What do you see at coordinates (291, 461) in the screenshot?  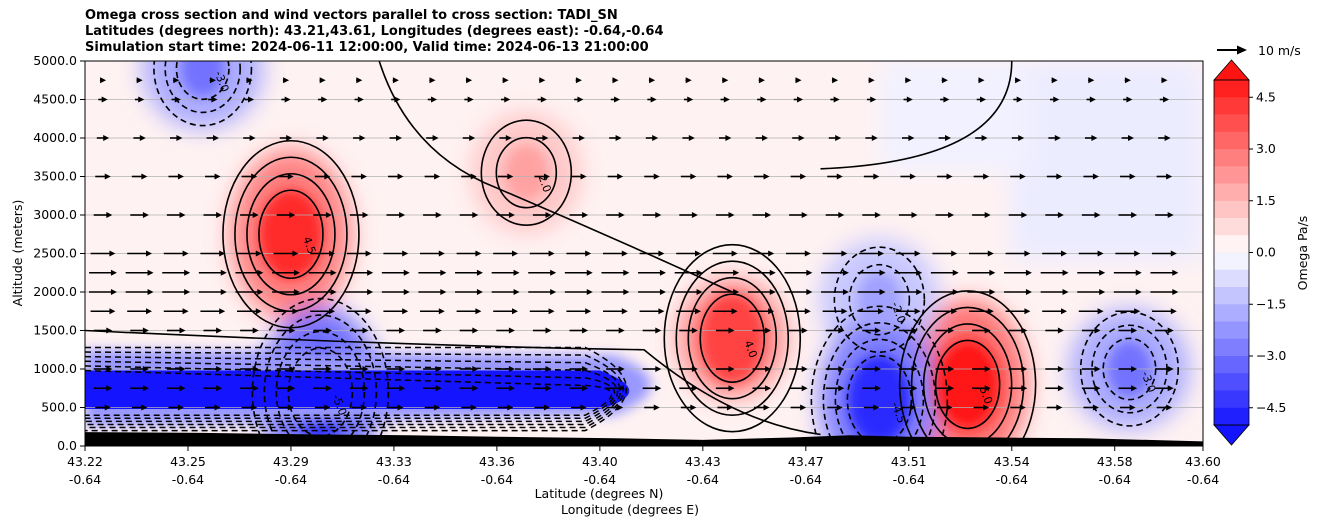 I see `x-tick-label-lat: 43.29` at bounding box center [291, 461].